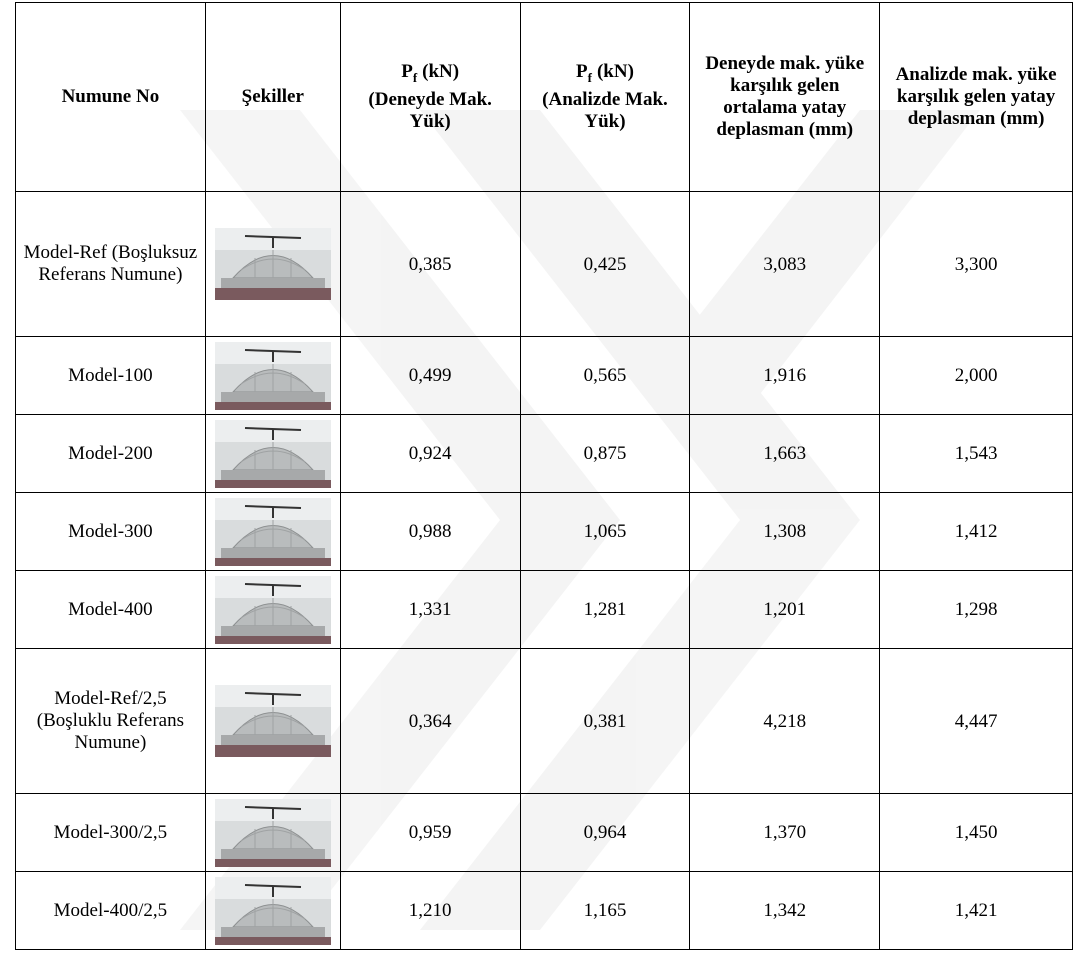  What do you see at coordinates (430, 531) in the screenshot?
I see `value-cell: 0,988` at bounding box center [430, 531].